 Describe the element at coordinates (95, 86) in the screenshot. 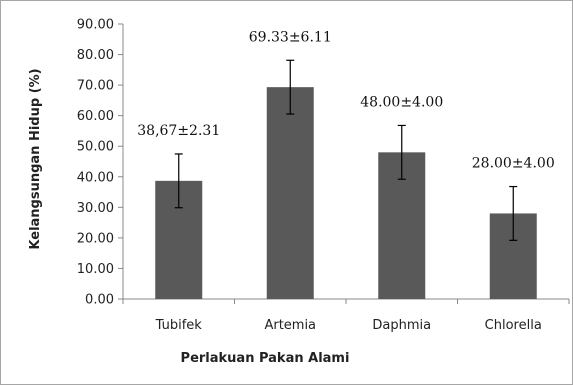

I see `y-tick-label: 70.00` at that location.